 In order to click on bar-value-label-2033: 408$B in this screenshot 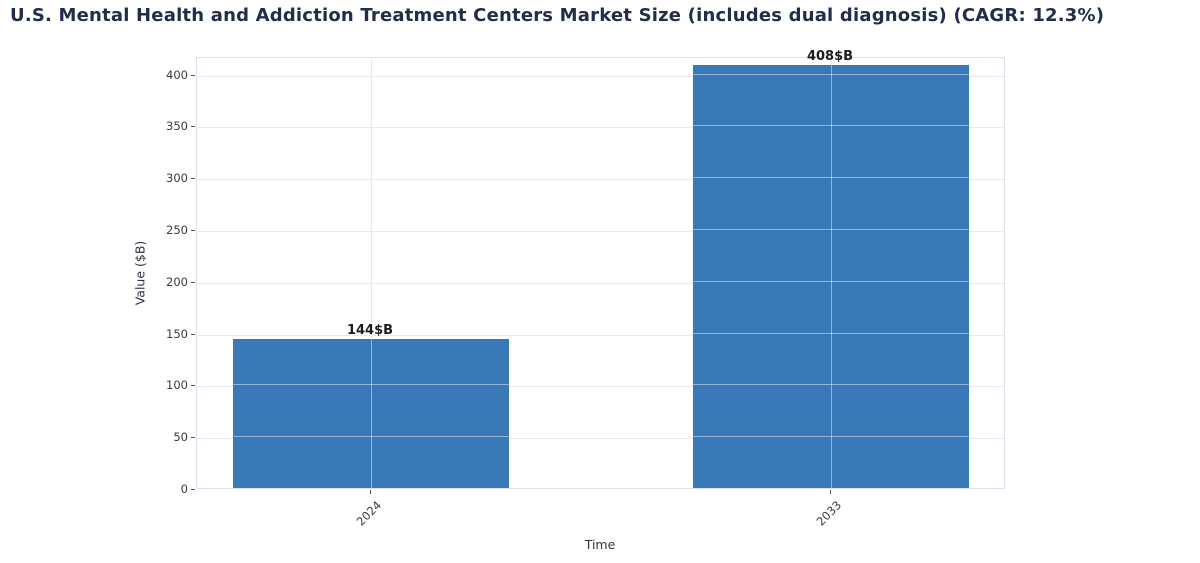, I will do `click(830, 57)`.